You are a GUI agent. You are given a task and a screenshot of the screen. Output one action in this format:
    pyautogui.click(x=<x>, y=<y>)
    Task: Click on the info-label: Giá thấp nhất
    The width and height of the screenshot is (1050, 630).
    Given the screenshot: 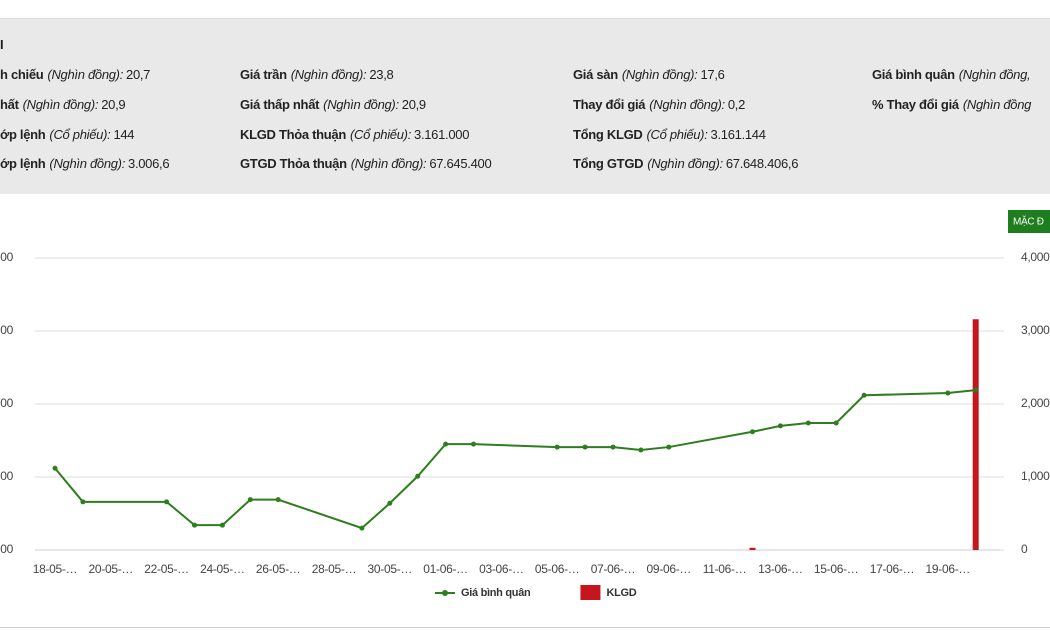 What is the action you would take?
    pyautogui.click(x=280, y=104)
    